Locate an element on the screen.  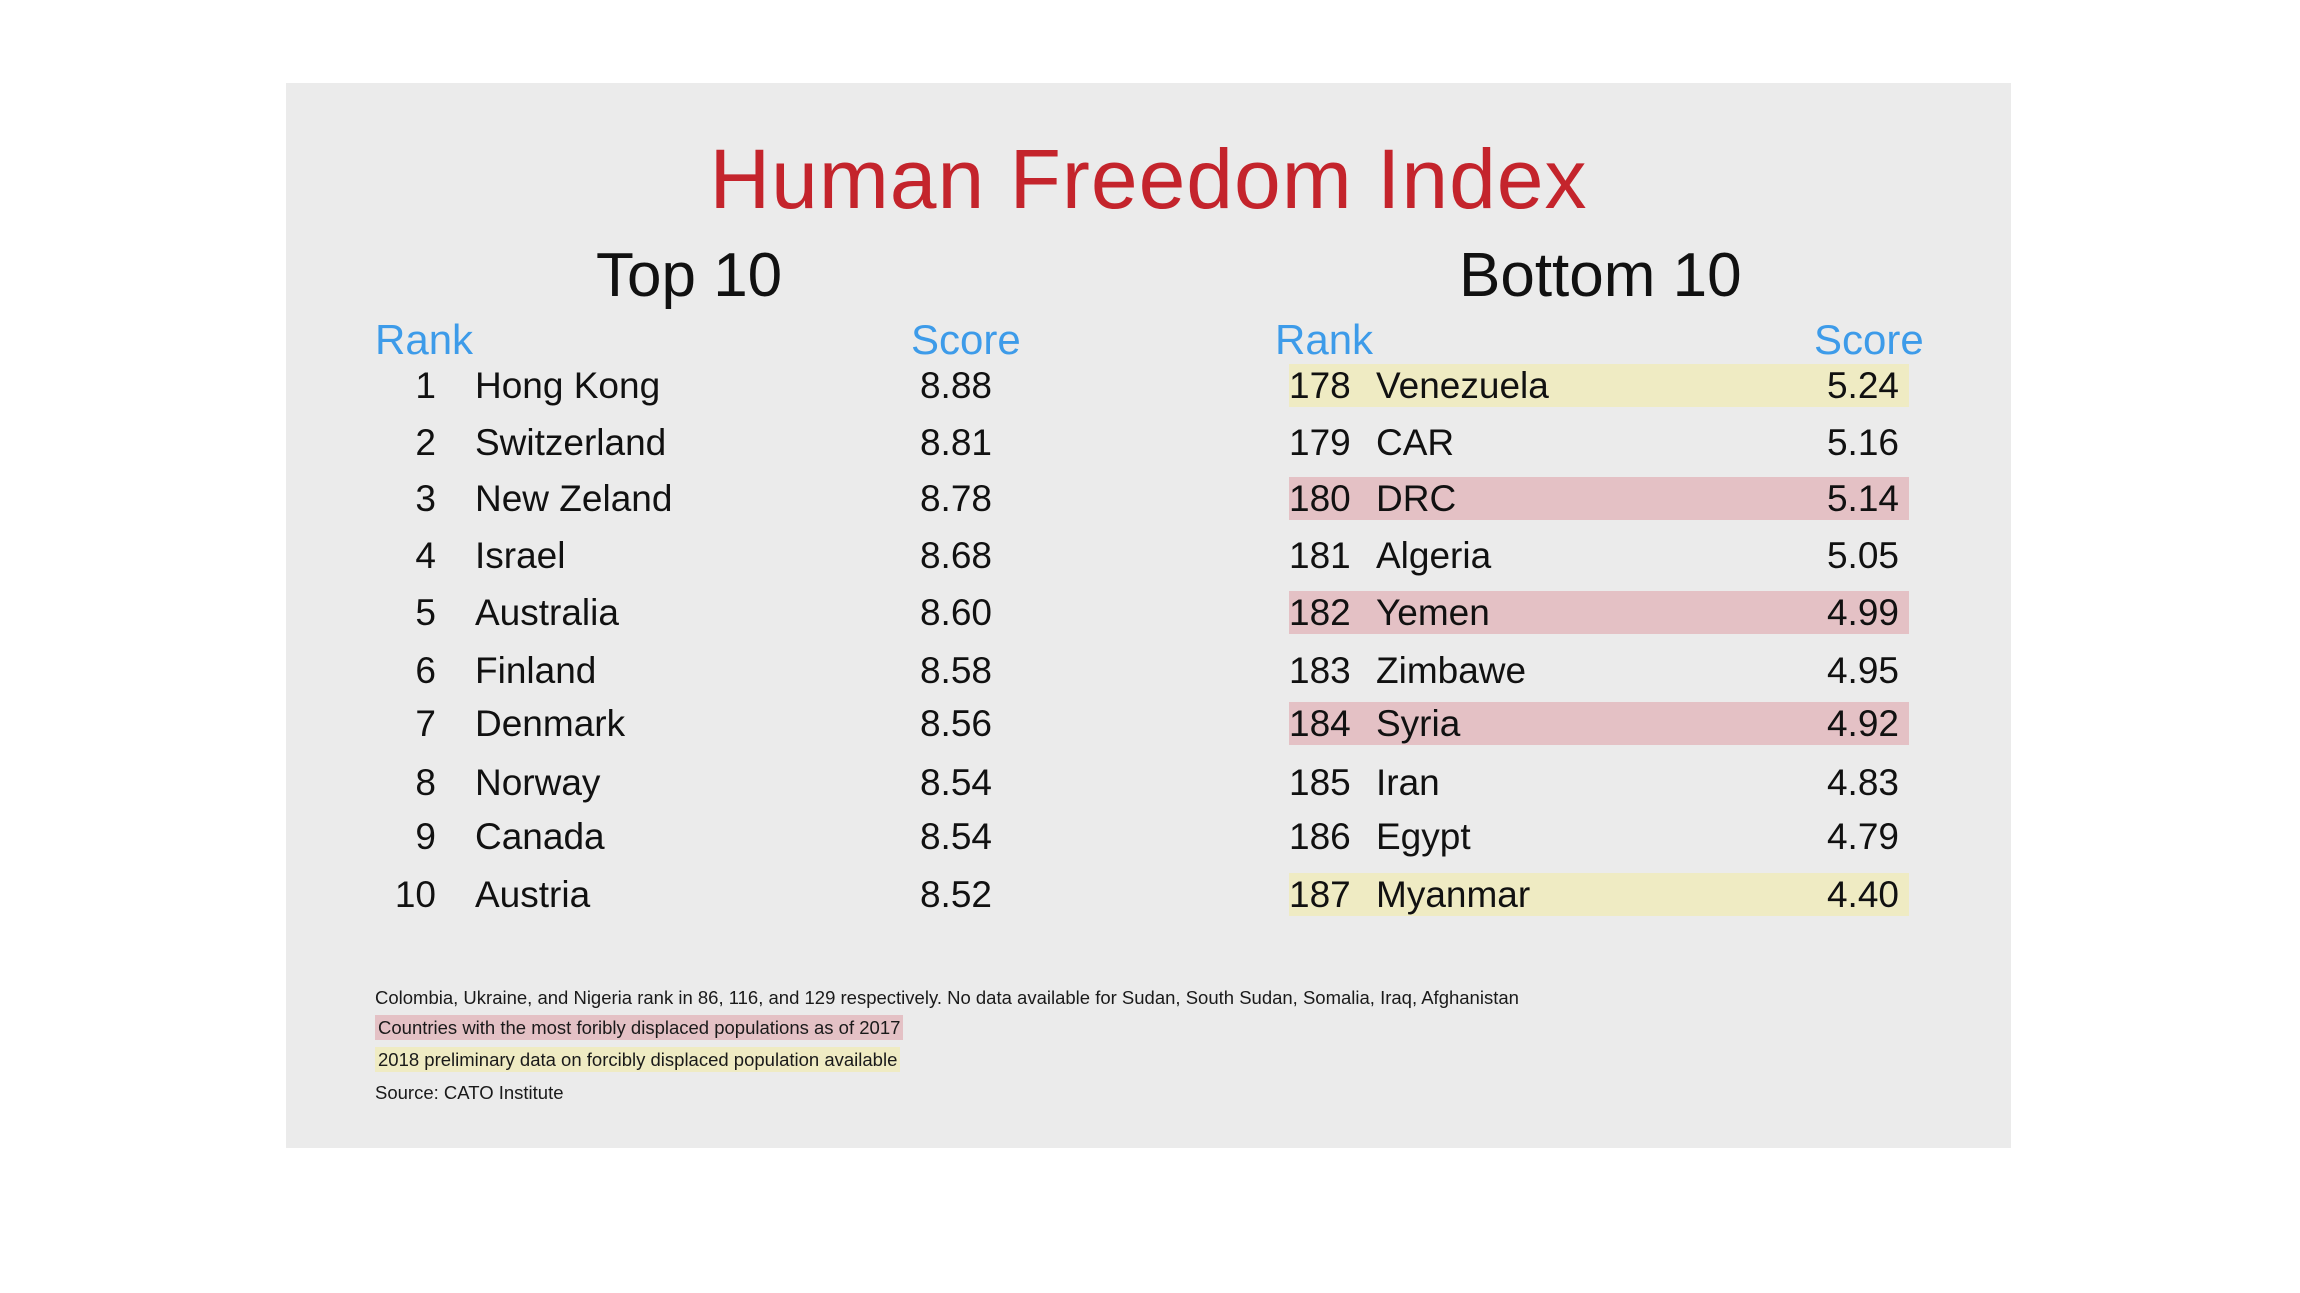
rank-cell: 6 is located at coordinates (425, 670).